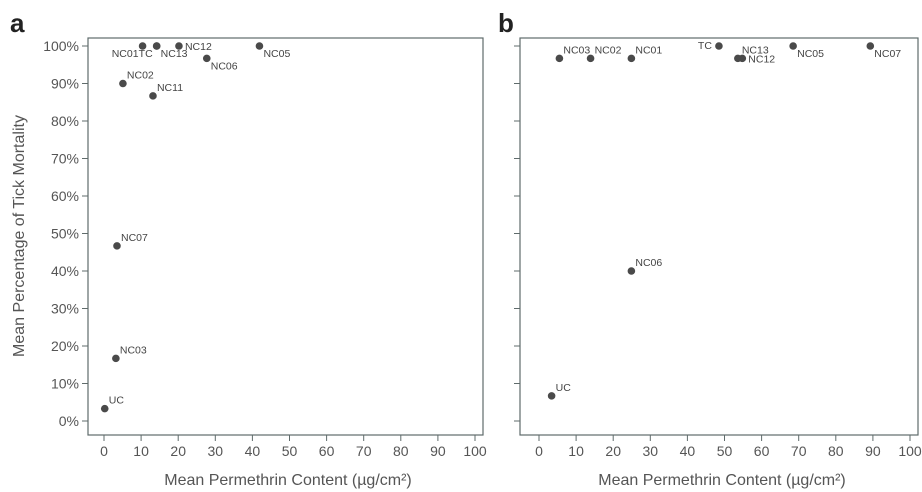 This screenshot has height=492, width=922. Describe the element at coordinates (590, 58) in the screenshot. I see `panel-b-point-nc02` at that location.